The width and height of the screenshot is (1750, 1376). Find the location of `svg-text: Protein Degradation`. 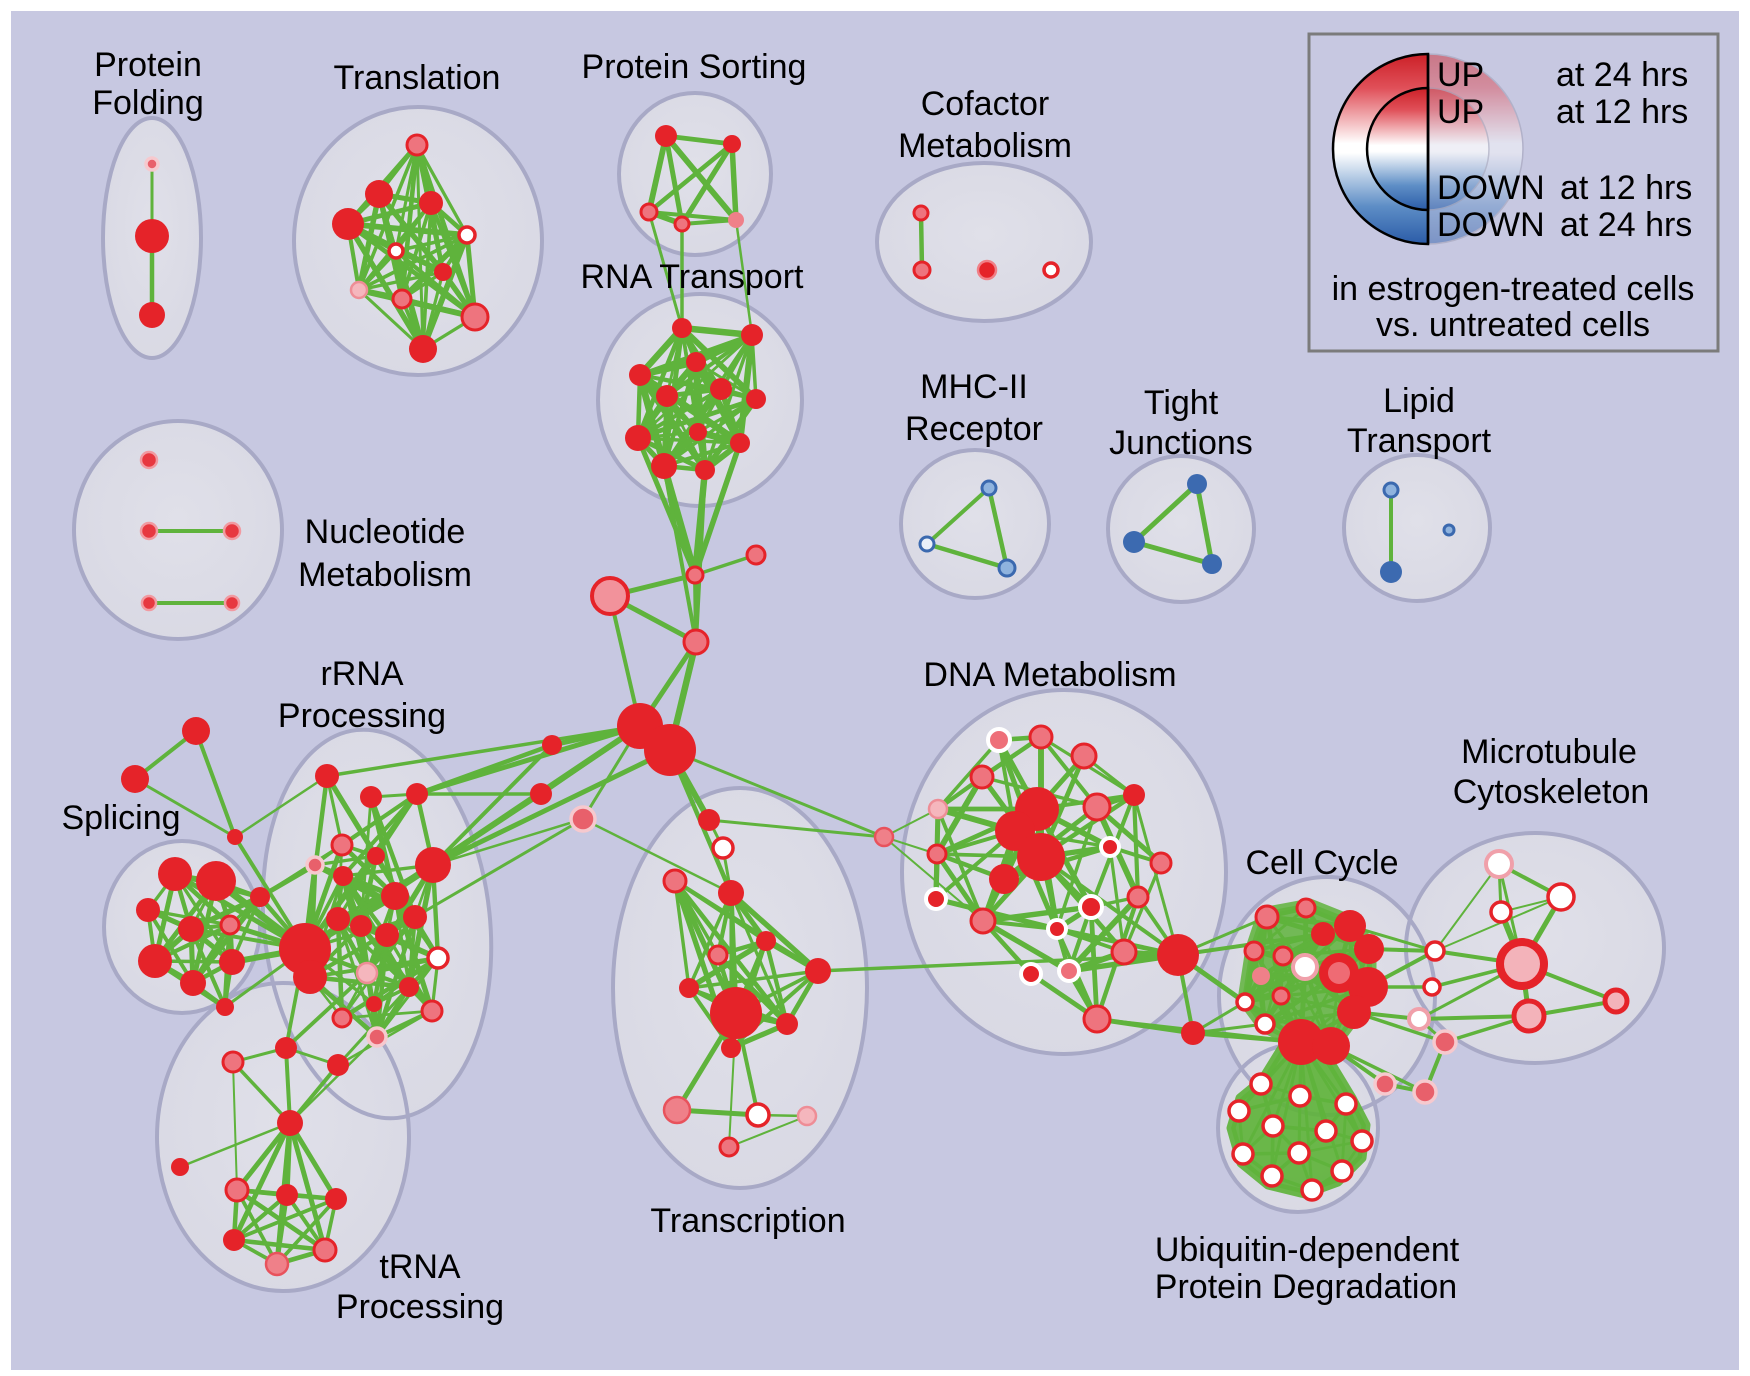

svg-text: Protein Degradation is located at coordinates (1306, 1287).